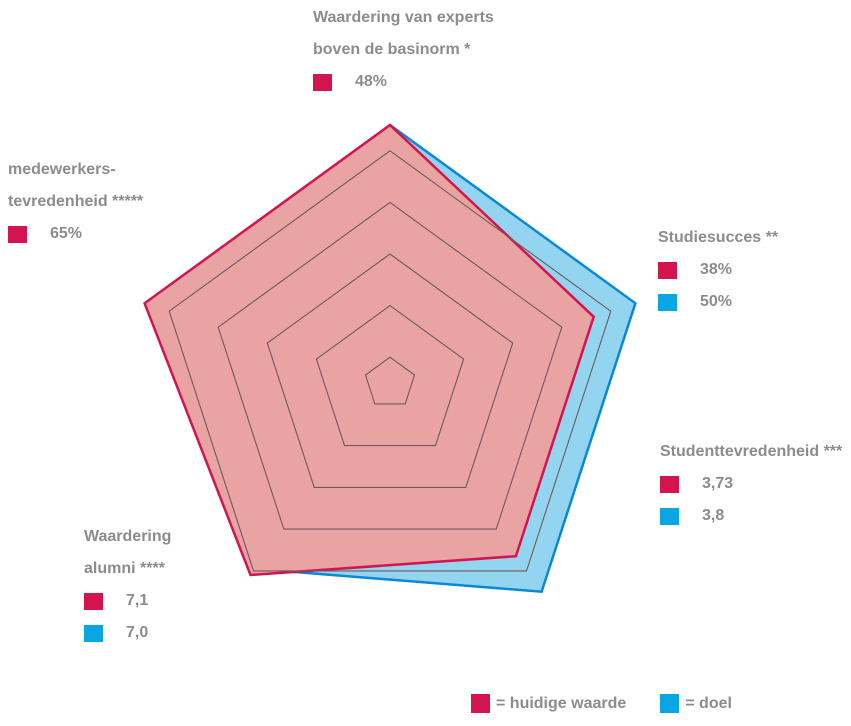  Describe the element at coordinates (670, 703) in the screenshot. I see `legend-swatch-goal` at that location.